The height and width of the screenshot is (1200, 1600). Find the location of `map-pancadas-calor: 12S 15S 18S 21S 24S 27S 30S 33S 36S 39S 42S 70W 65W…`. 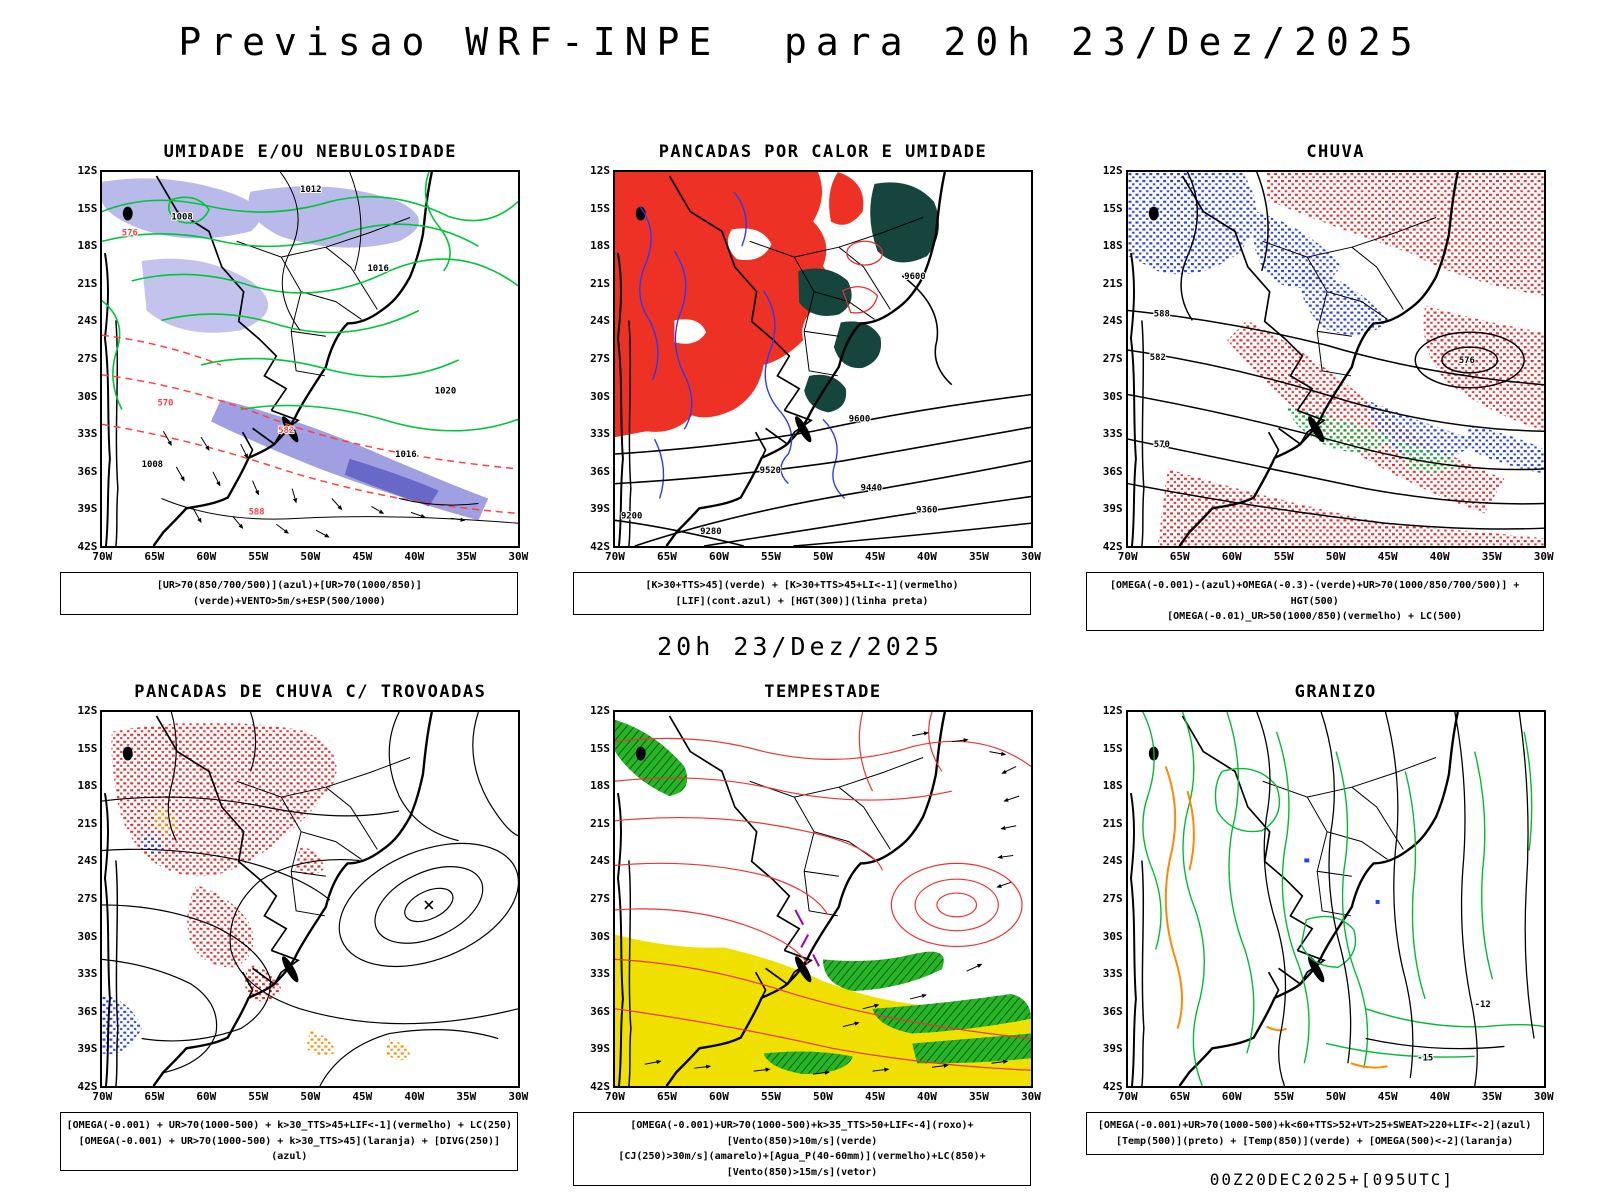

map-pancadas-calor: 12S 15S 18S 21S 24S 27S 30S 33S 36S 39S 42S 70W 65W… is located at coordinates (815, 363).